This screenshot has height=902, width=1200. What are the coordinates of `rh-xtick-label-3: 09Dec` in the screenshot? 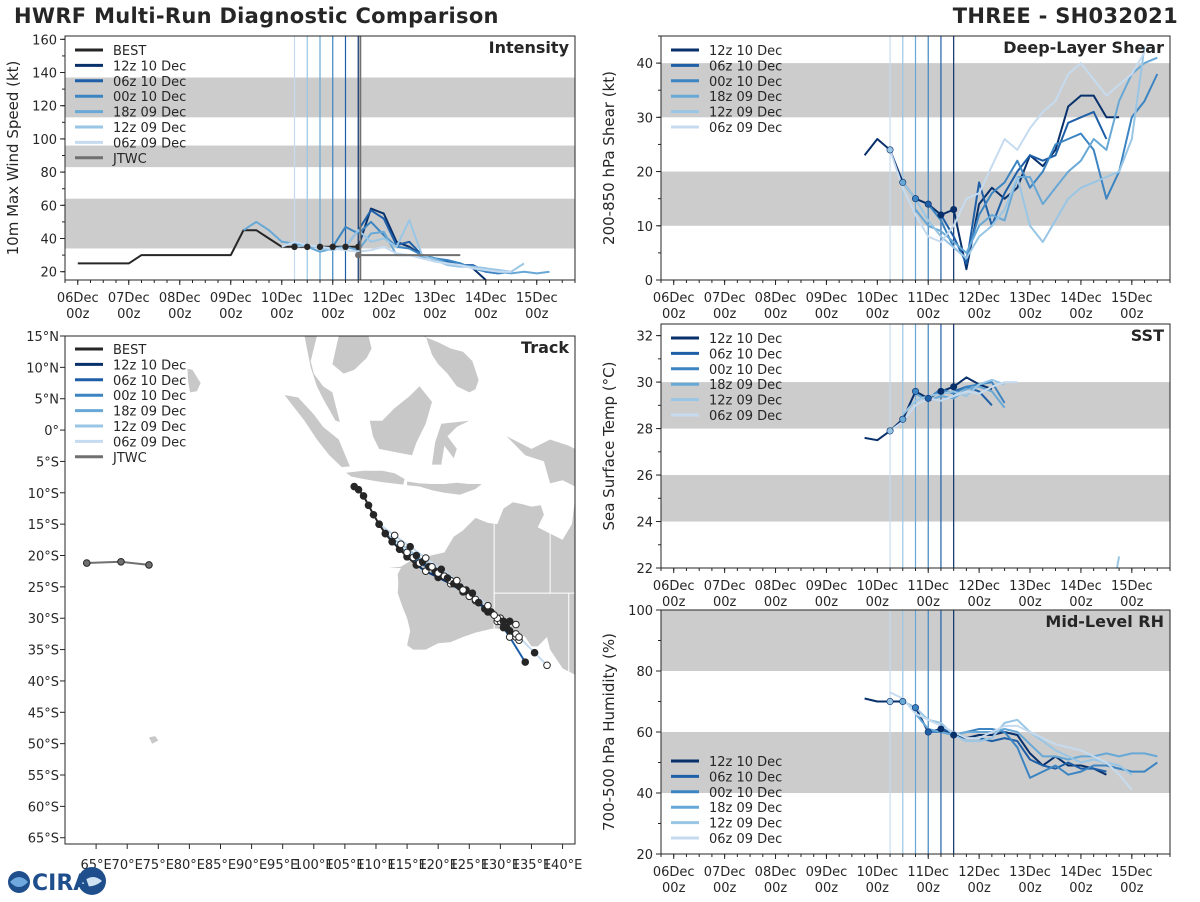 It's located at (827, 872).